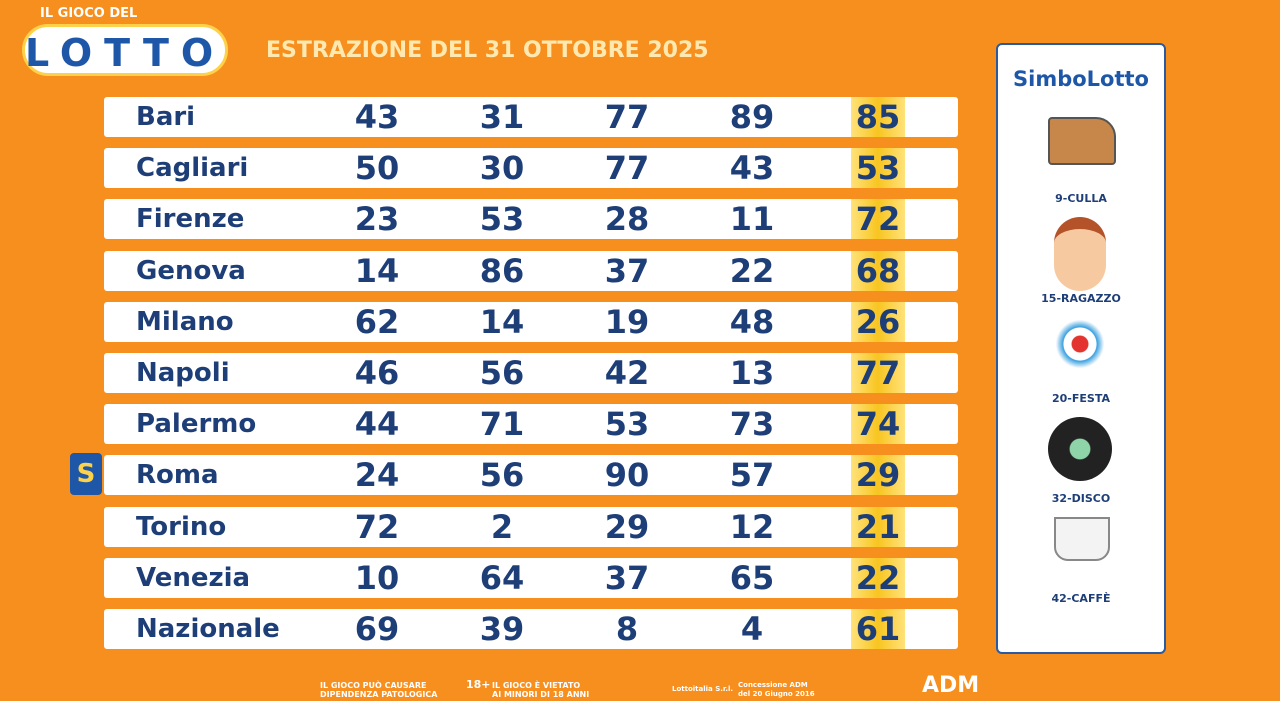  I want to click on simbolotto-marker: S, so click(86, 474).